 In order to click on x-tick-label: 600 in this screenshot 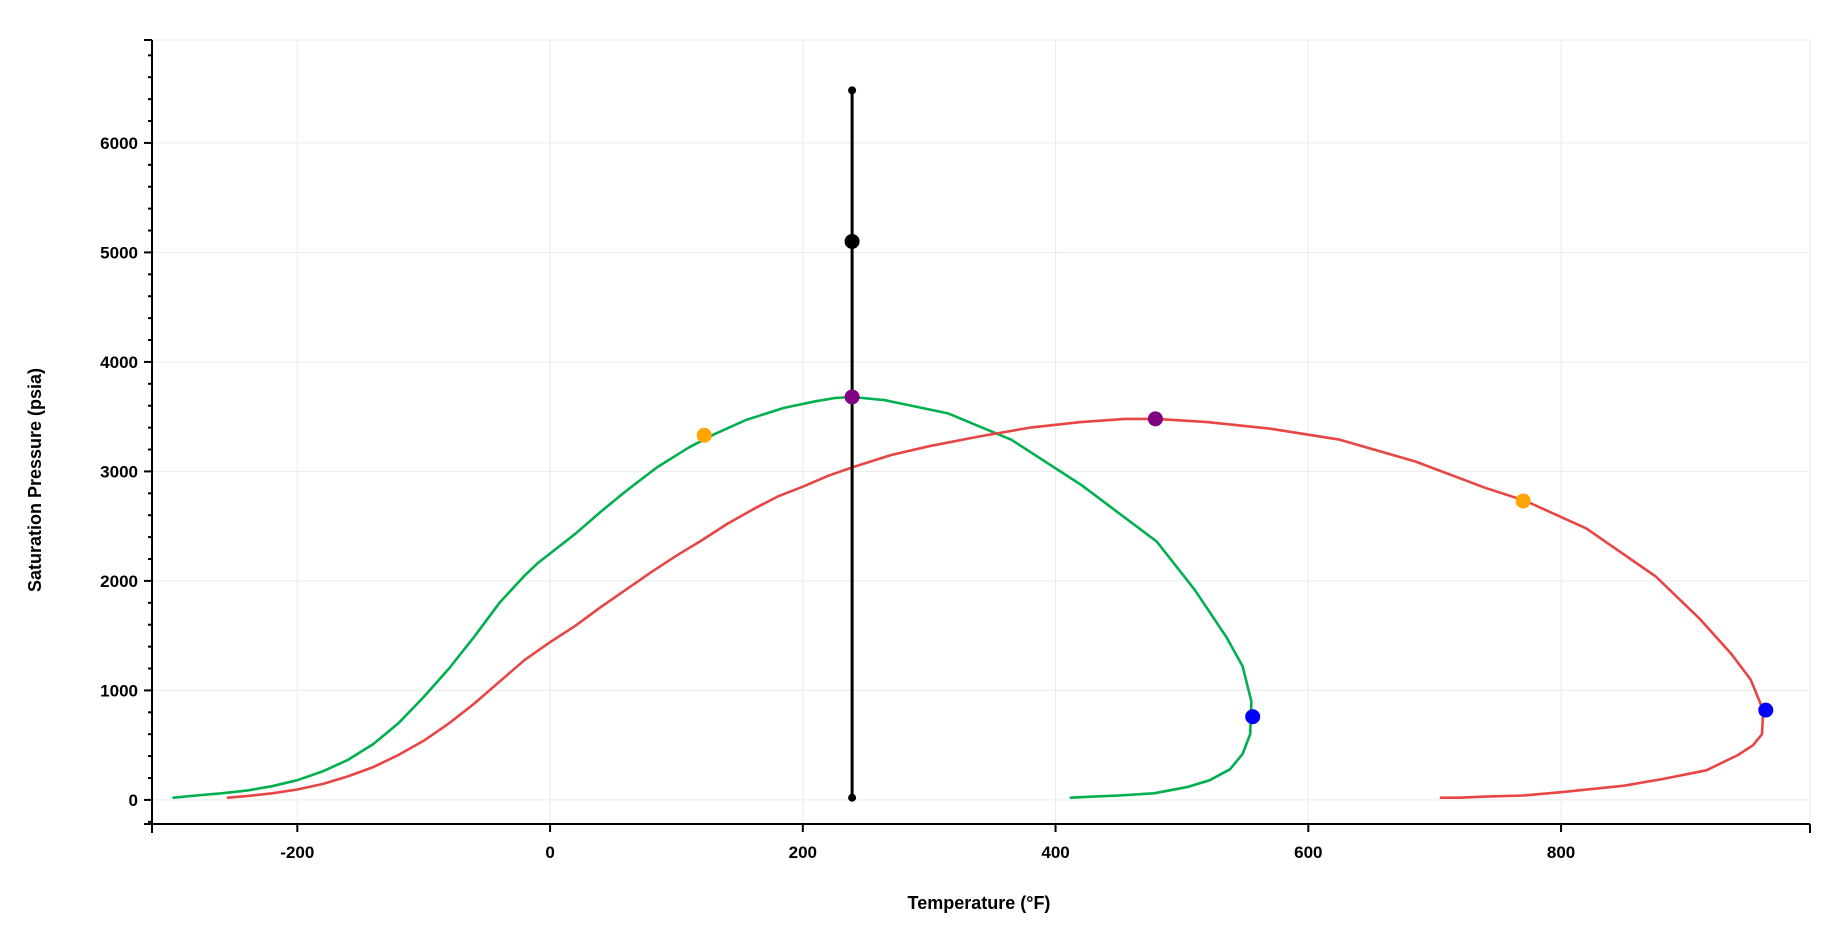, I will do `click(1308, 852)`.